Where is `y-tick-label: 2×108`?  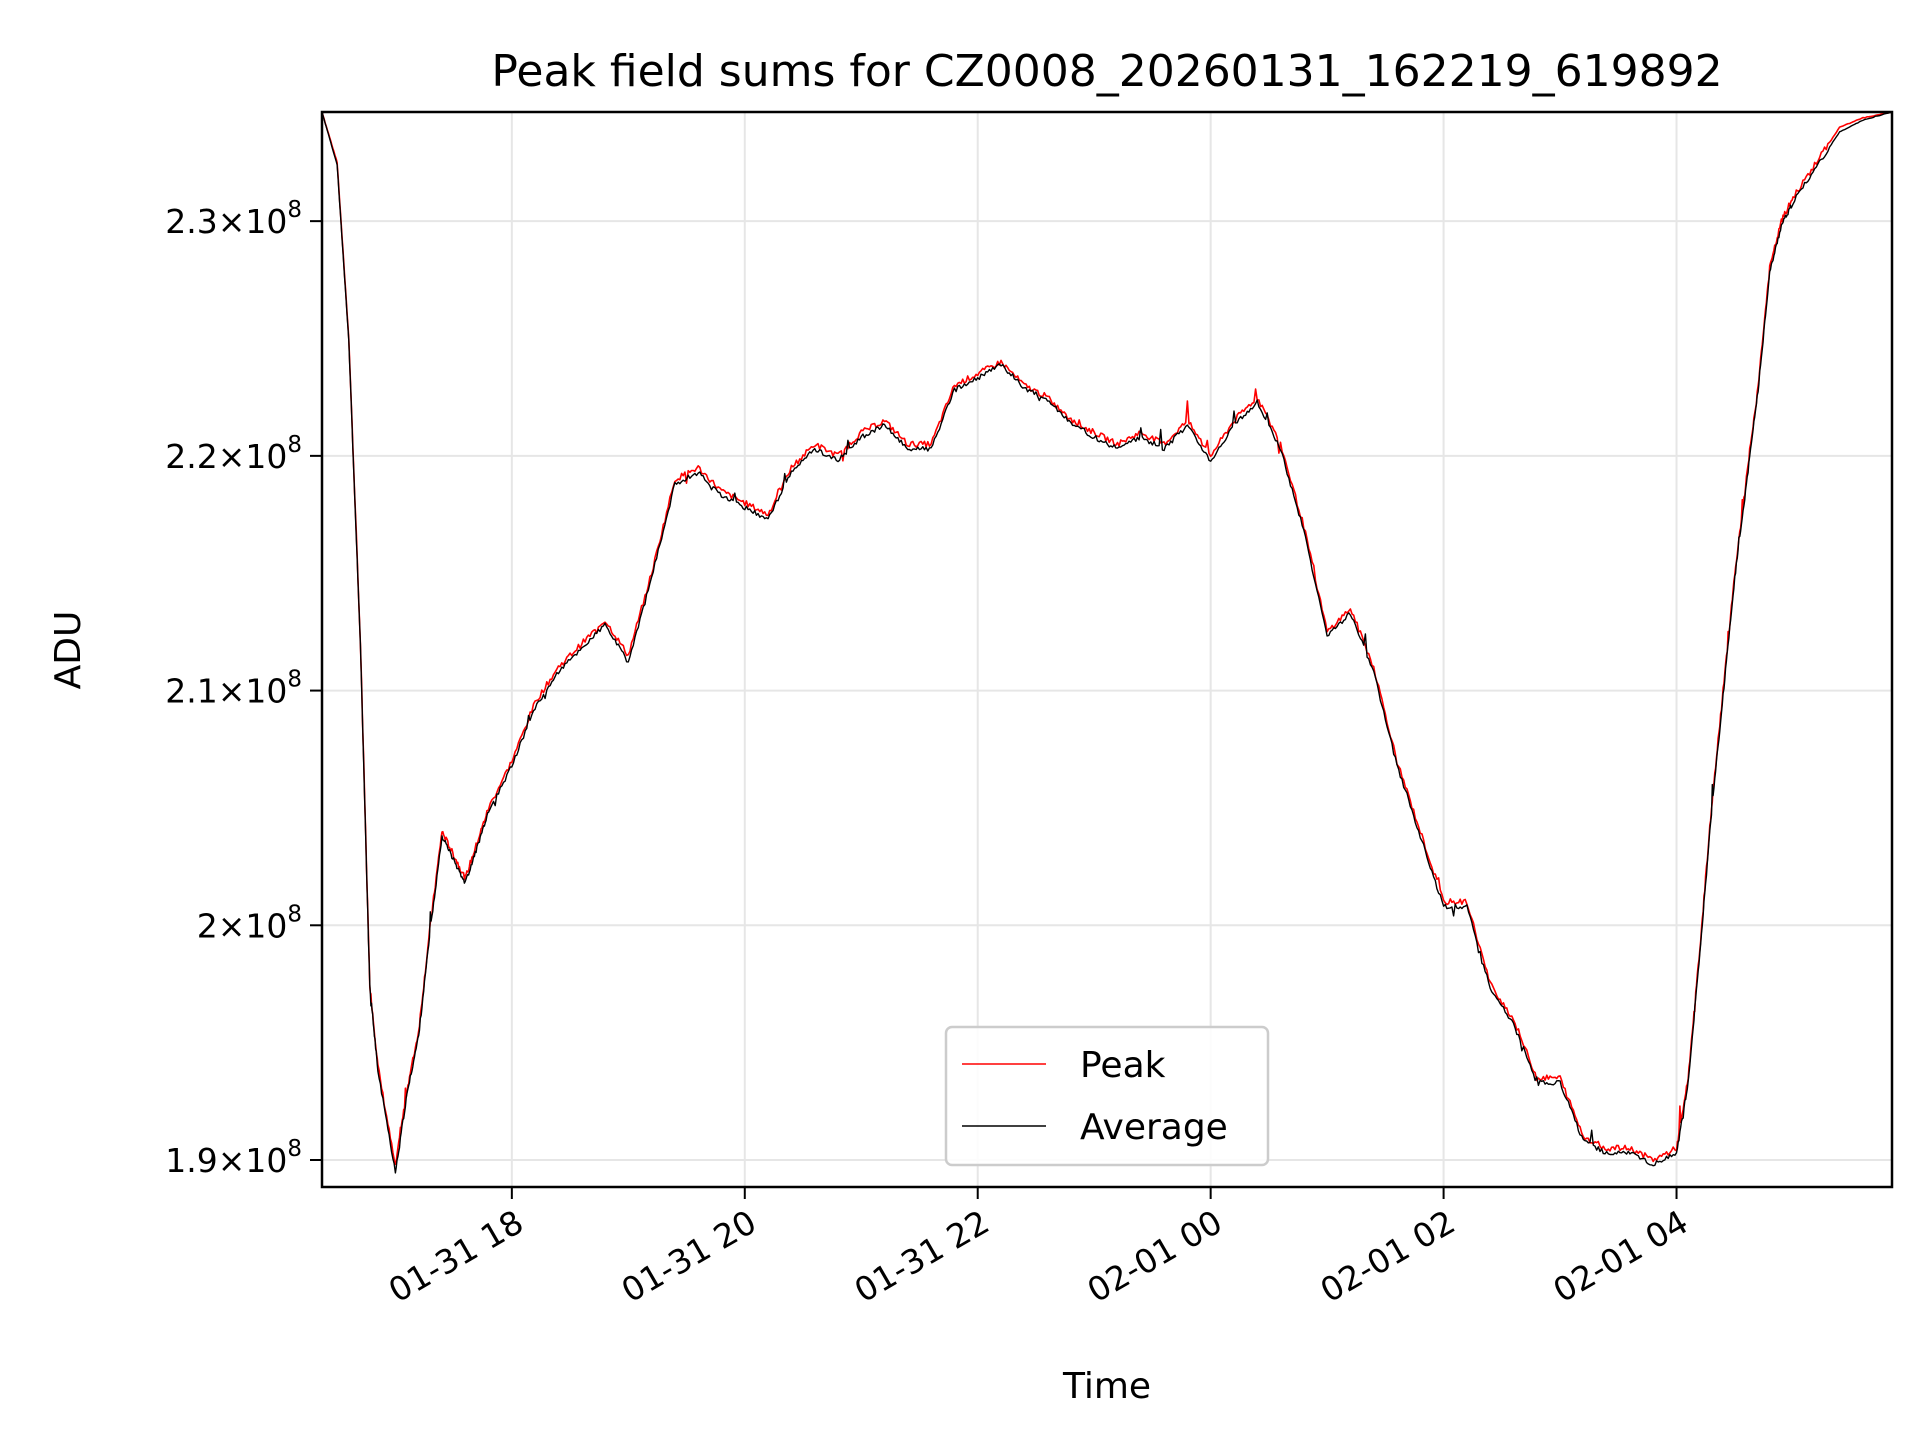 y-tick-label: 2×108 is located at coordinates (249, 923).